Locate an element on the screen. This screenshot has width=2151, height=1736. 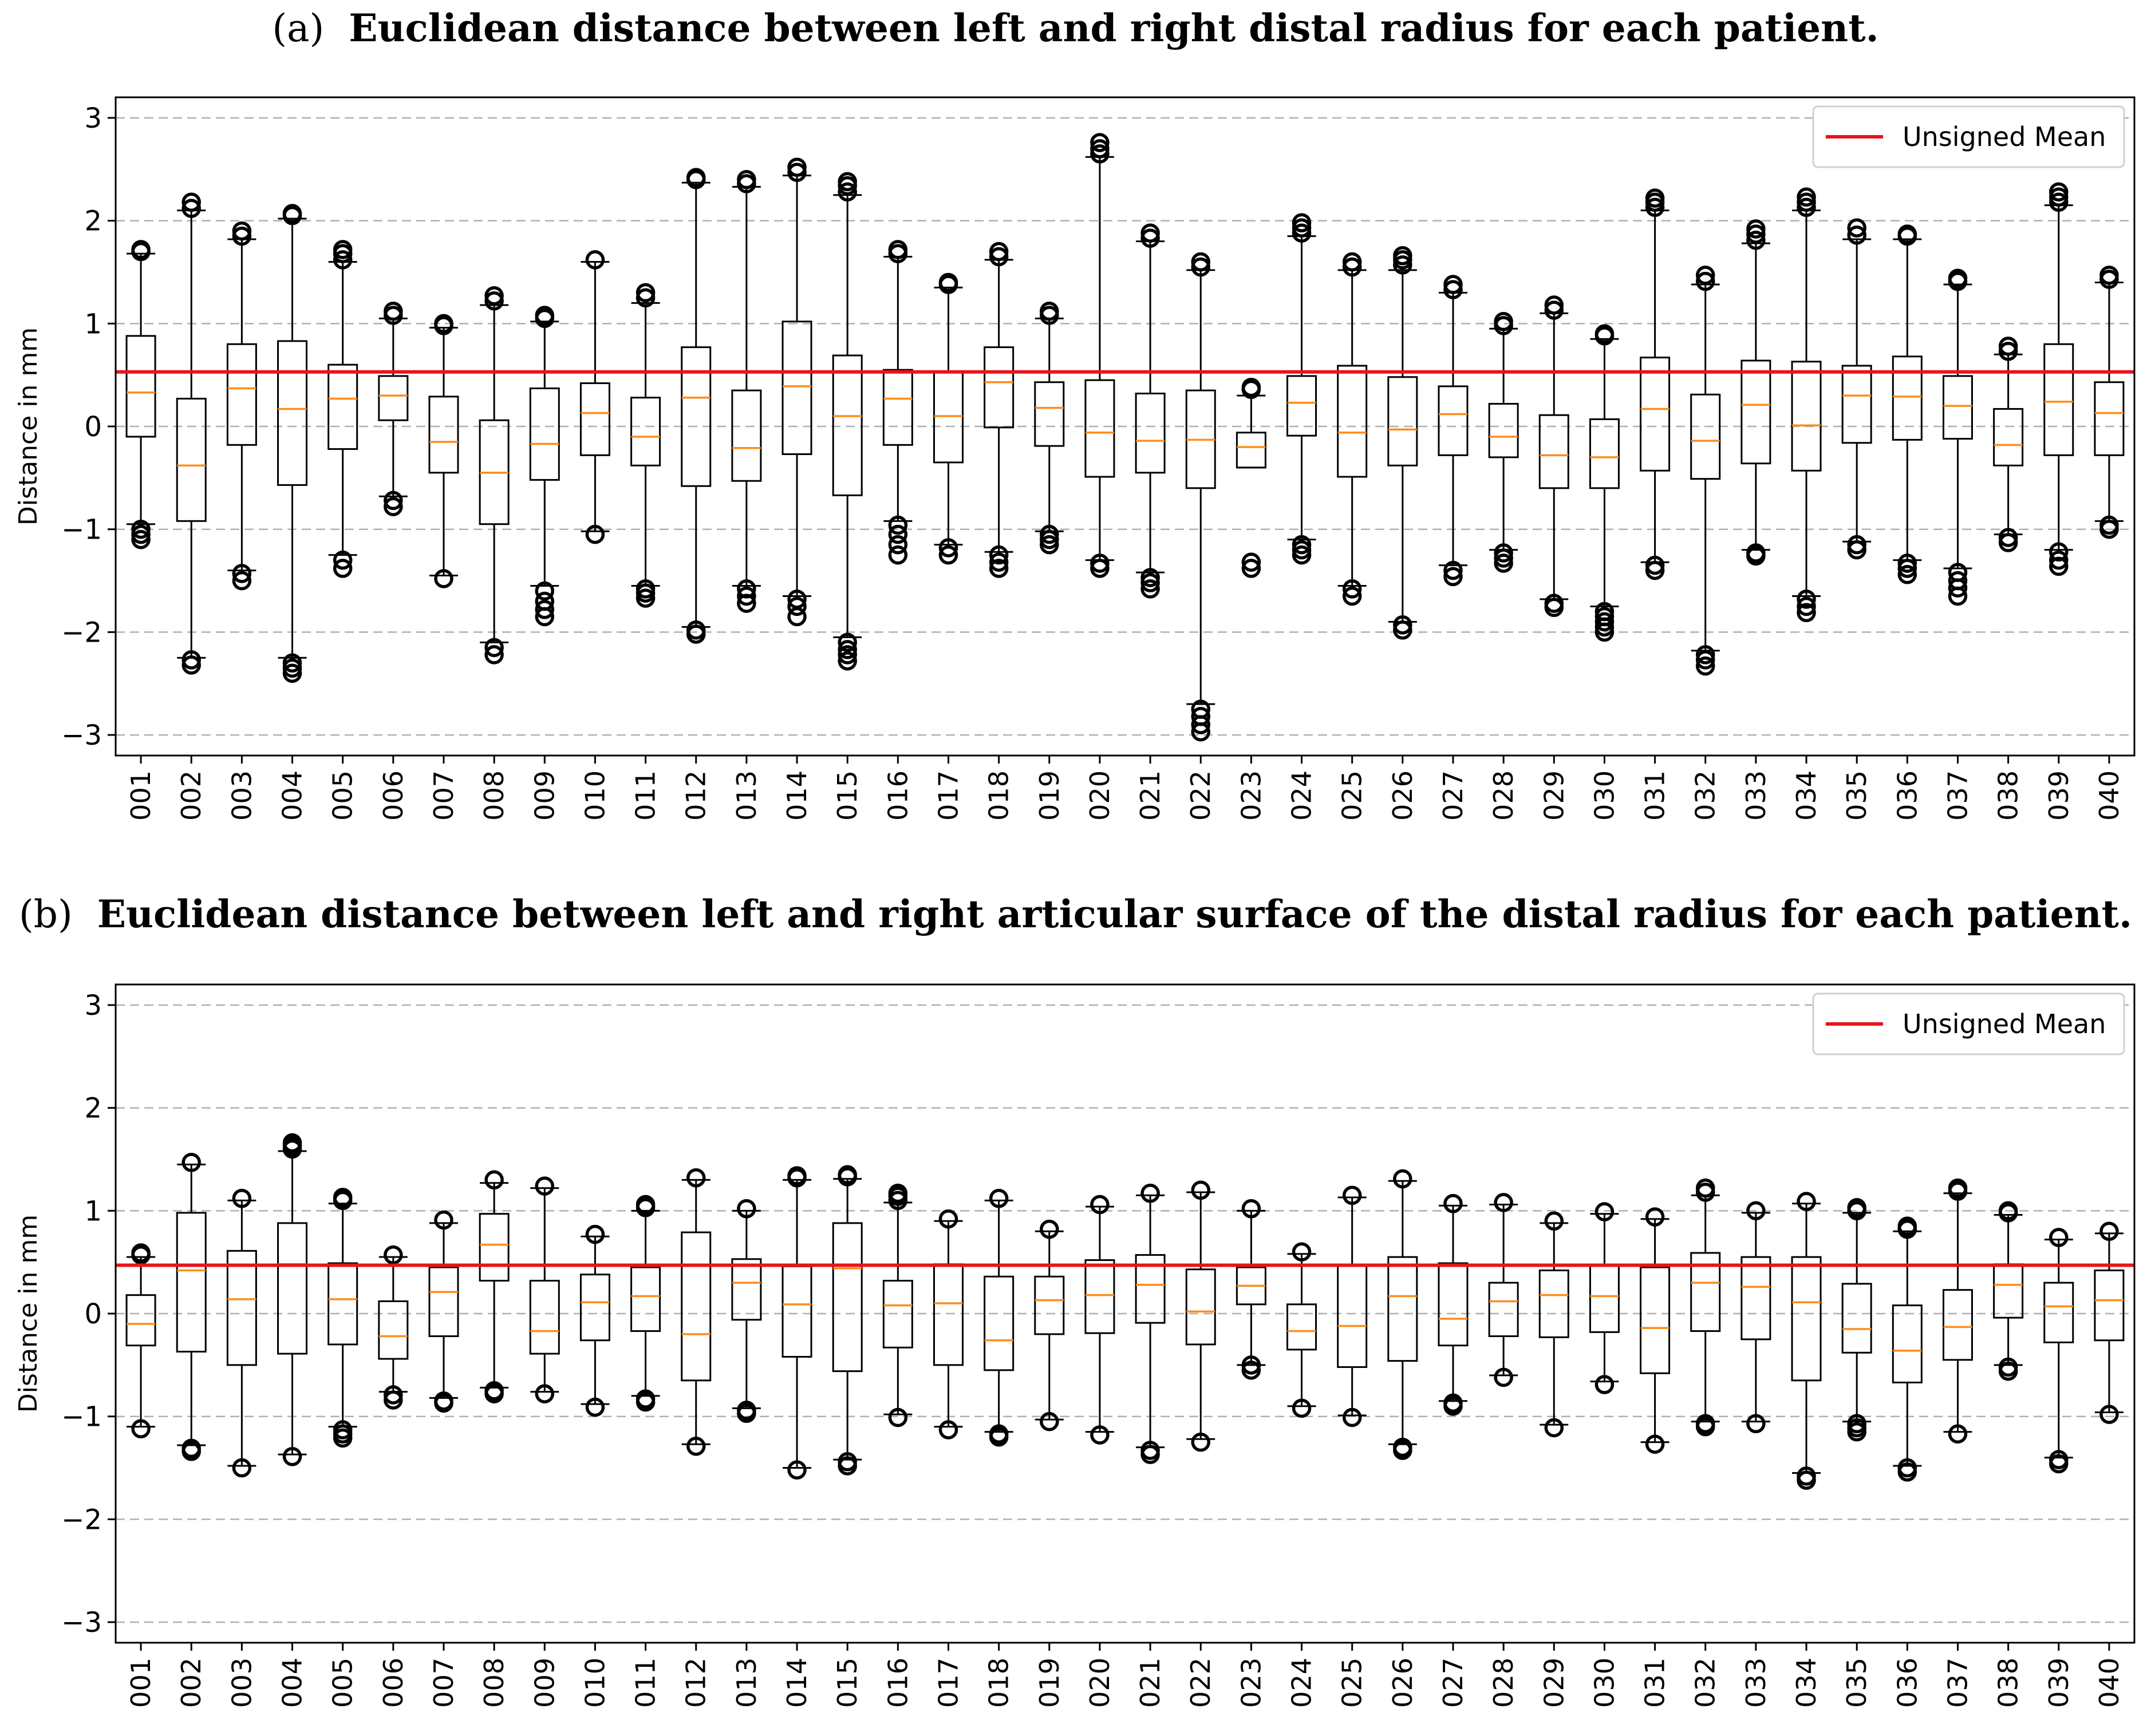
chart-b-xtick-label: 039 is located at coordinates (2058, 1683).